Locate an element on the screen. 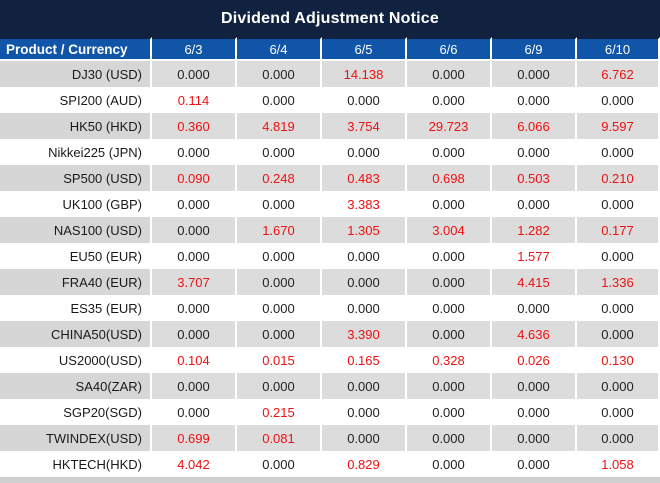  value-cell: 3.707 is located at coordinates (194, 282).